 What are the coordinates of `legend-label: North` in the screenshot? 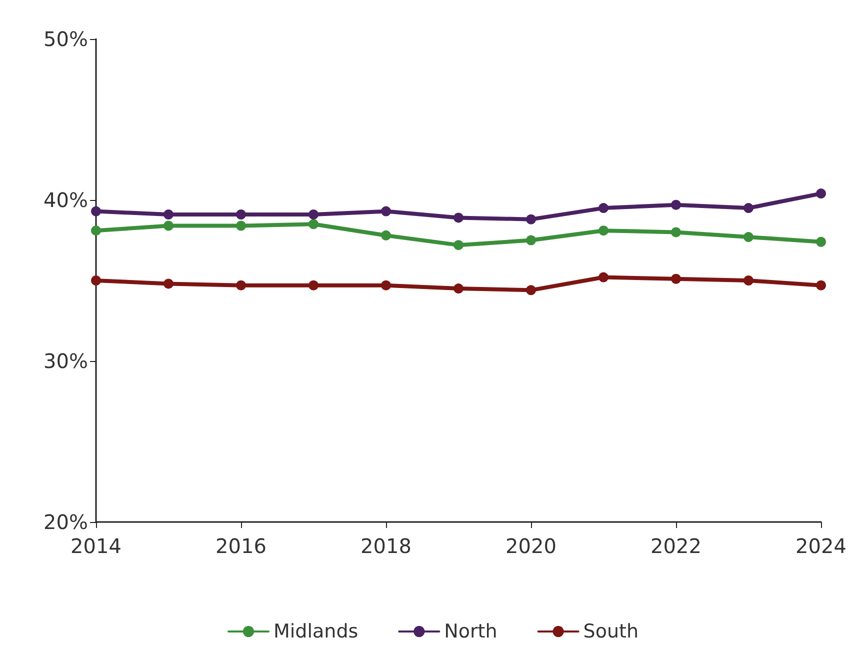 It's located at (471, 631).